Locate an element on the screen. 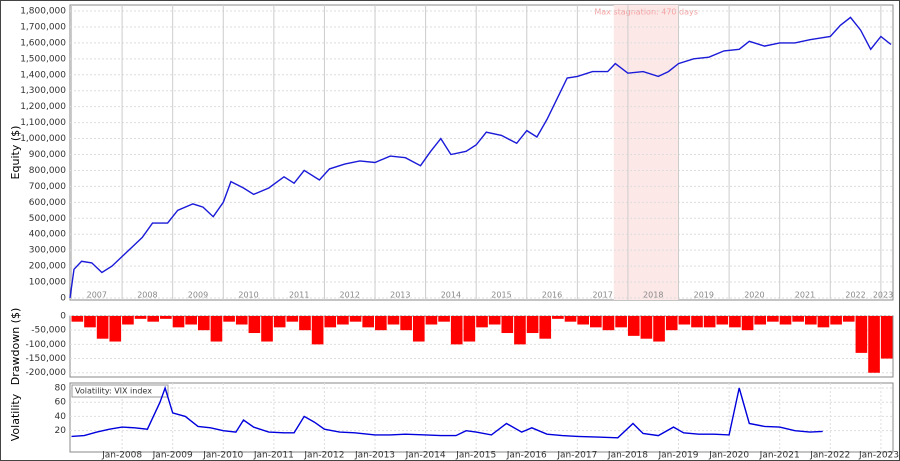 This screenshot has width=900, height=461. y-tick-label: 100,000 is located at coordinates (47, 283).